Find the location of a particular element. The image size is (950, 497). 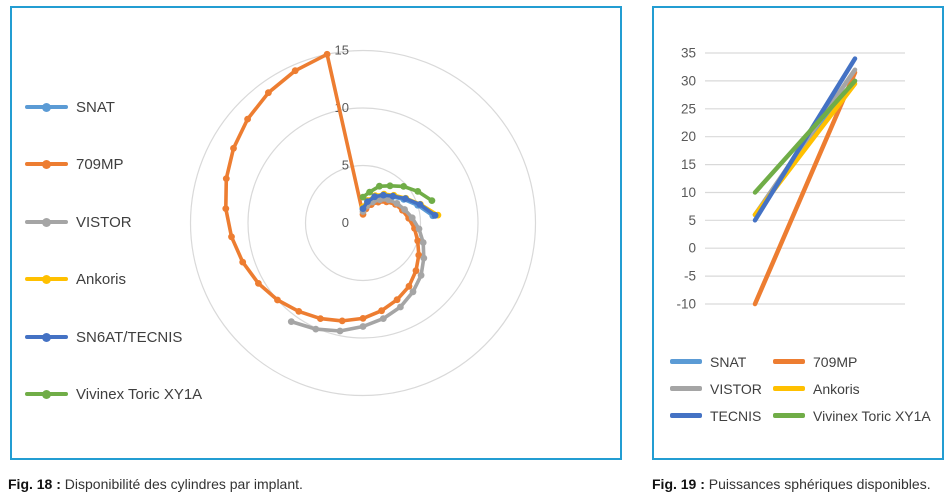

vistor-line-icon is located at coordinates (686, 388).